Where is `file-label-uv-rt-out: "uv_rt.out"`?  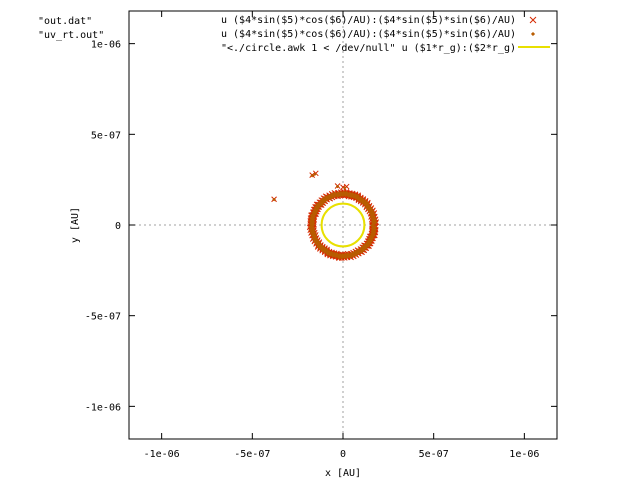
file-label-uv-rt-out: "uv_rt.out" is located at coordinates (71, 35).